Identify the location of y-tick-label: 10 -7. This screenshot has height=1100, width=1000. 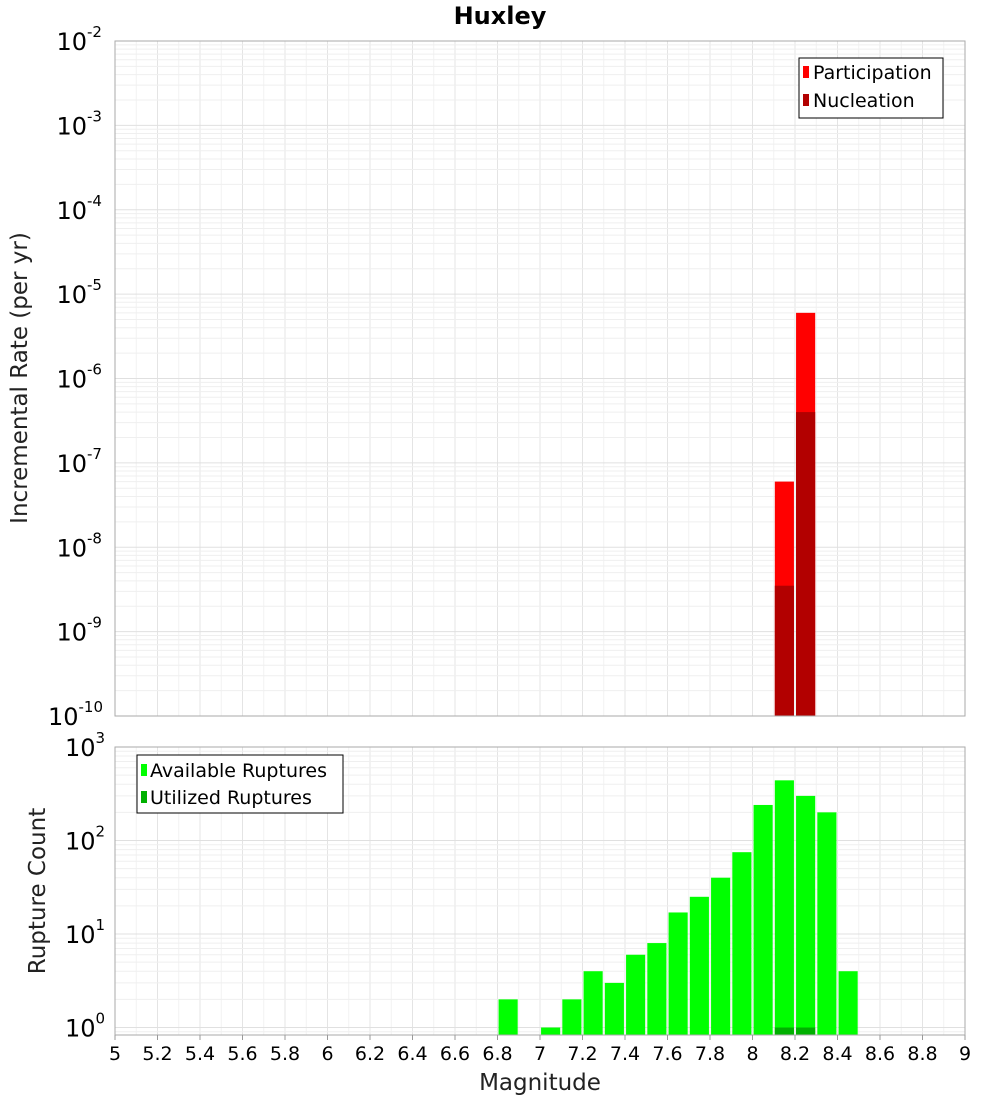
(79, 461).